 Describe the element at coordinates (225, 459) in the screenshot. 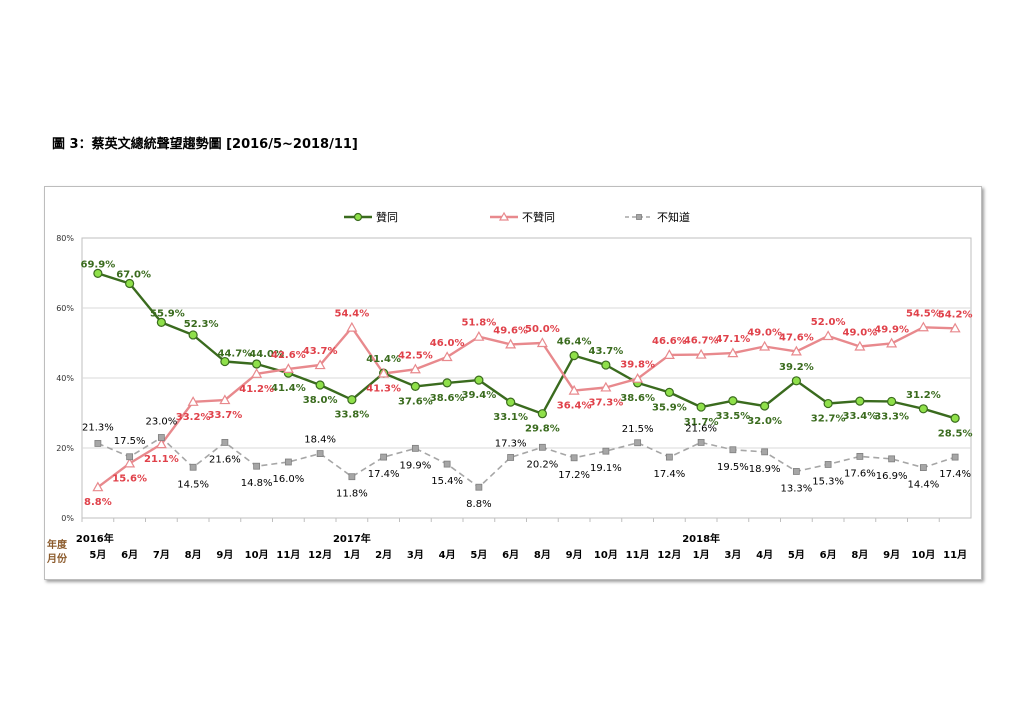

I see `data-label: 21.6%` at that location.